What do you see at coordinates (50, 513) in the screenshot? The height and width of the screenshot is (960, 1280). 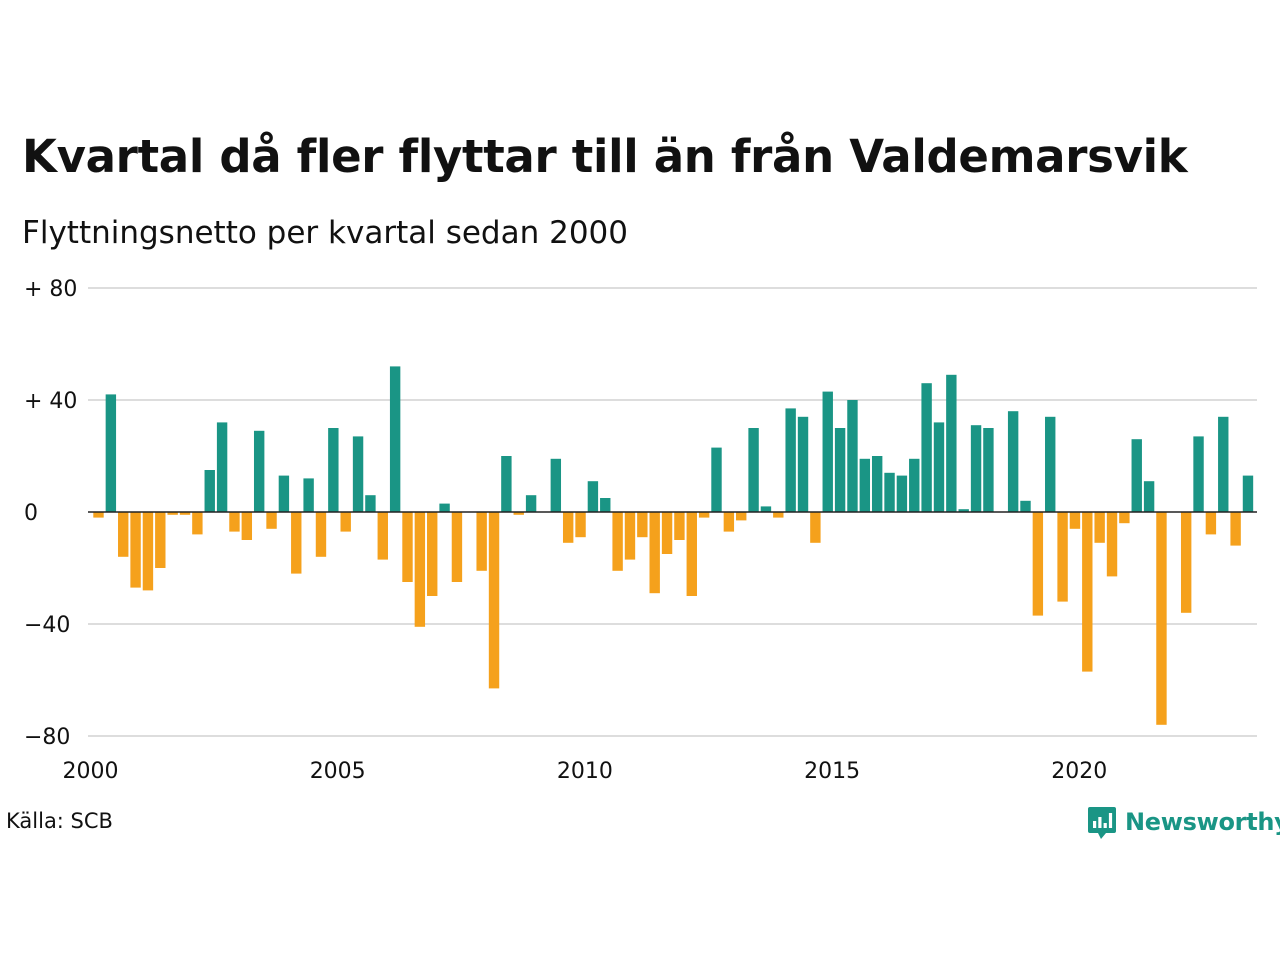 I see `y-axis-labels: + 80 + 40 0 −40 −80` at bounding box center [50, 513].